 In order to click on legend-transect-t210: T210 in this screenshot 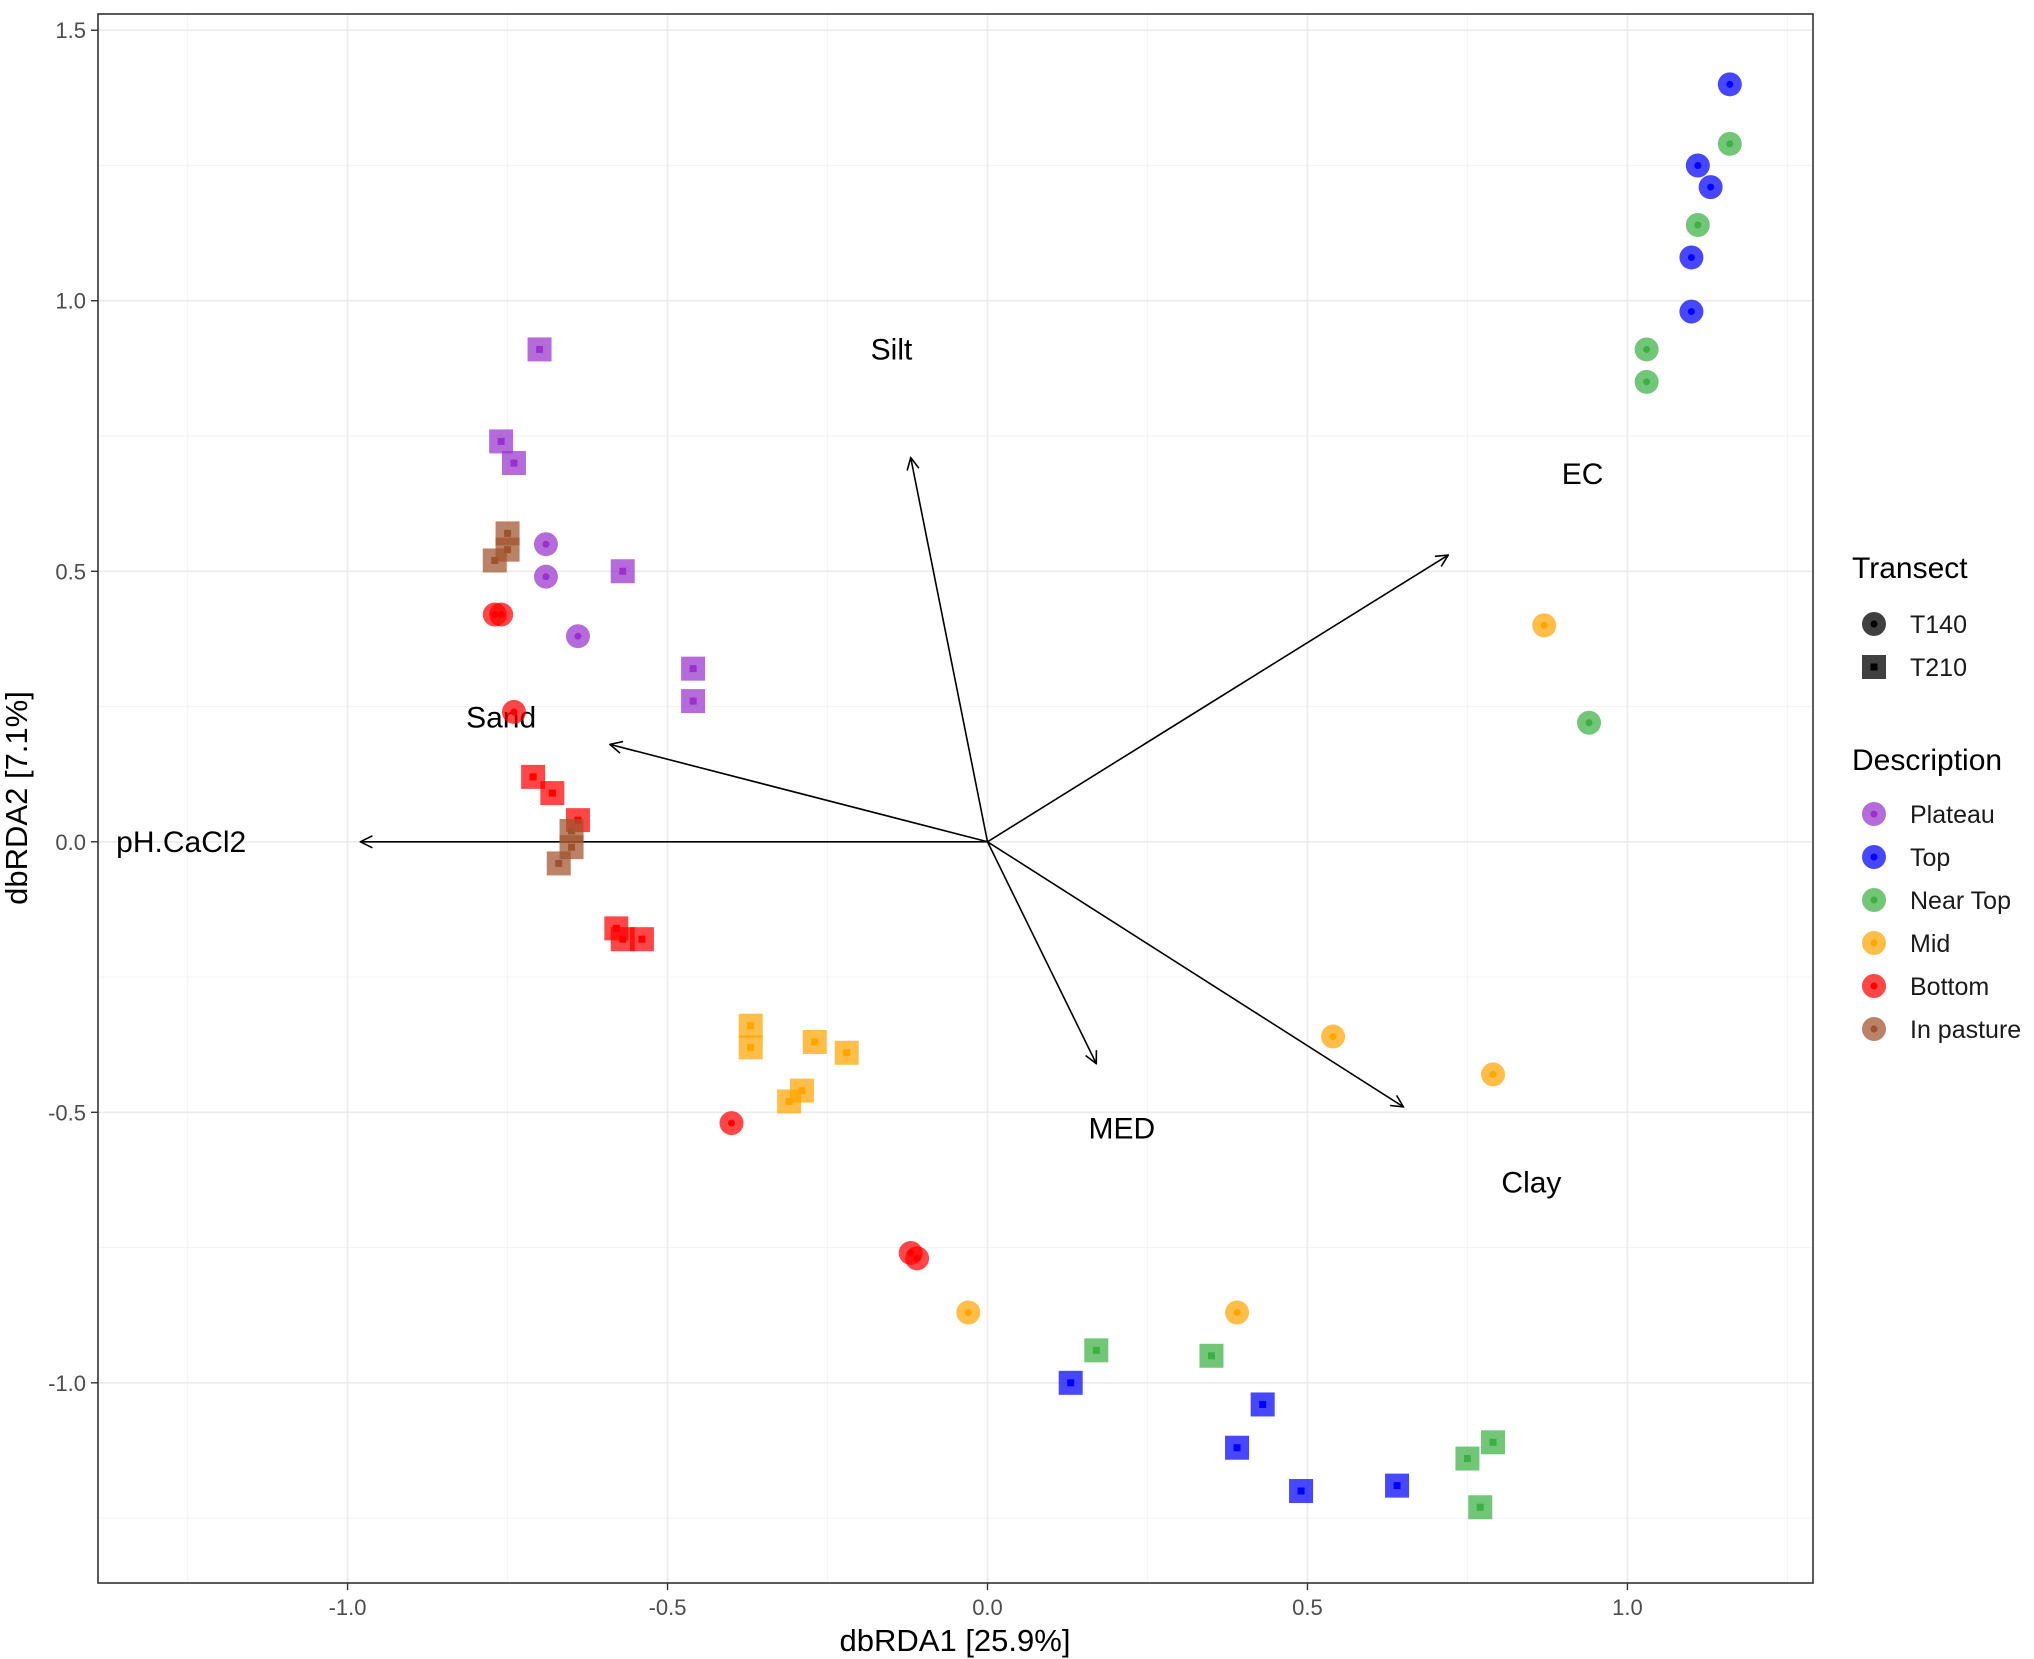, I will do `click(1914, 668)`.